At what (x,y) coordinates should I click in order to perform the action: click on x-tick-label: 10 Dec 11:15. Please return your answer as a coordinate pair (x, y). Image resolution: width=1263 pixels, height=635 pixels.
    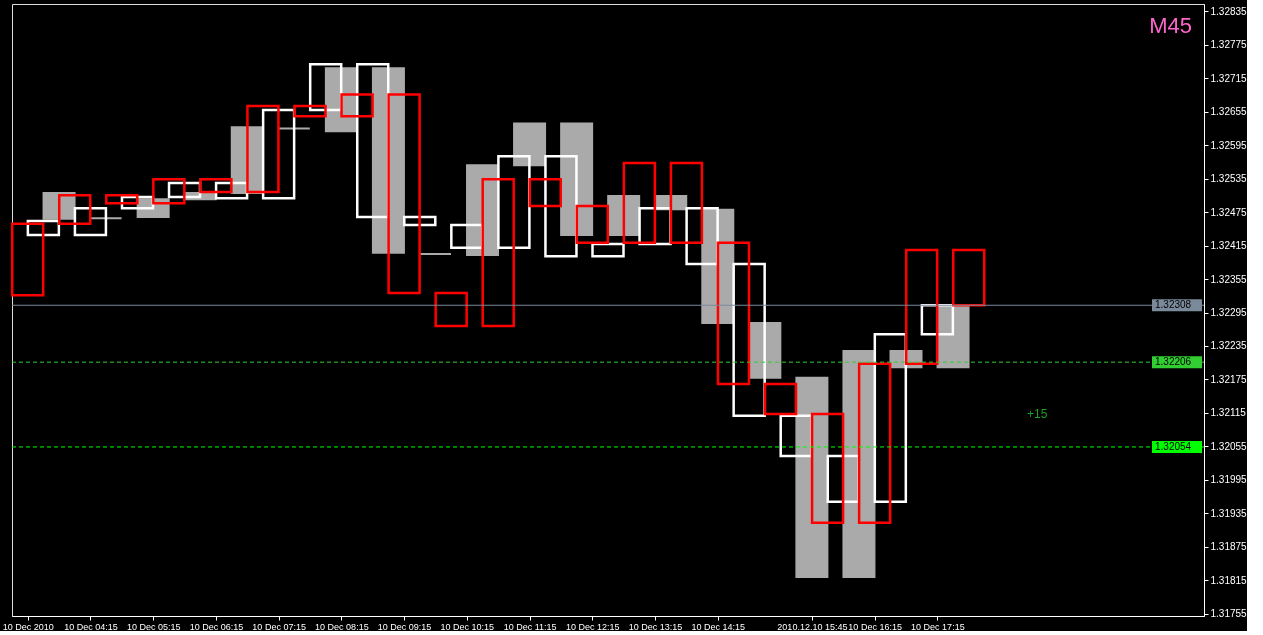
    Looking at the image, I should click on (530, 626).